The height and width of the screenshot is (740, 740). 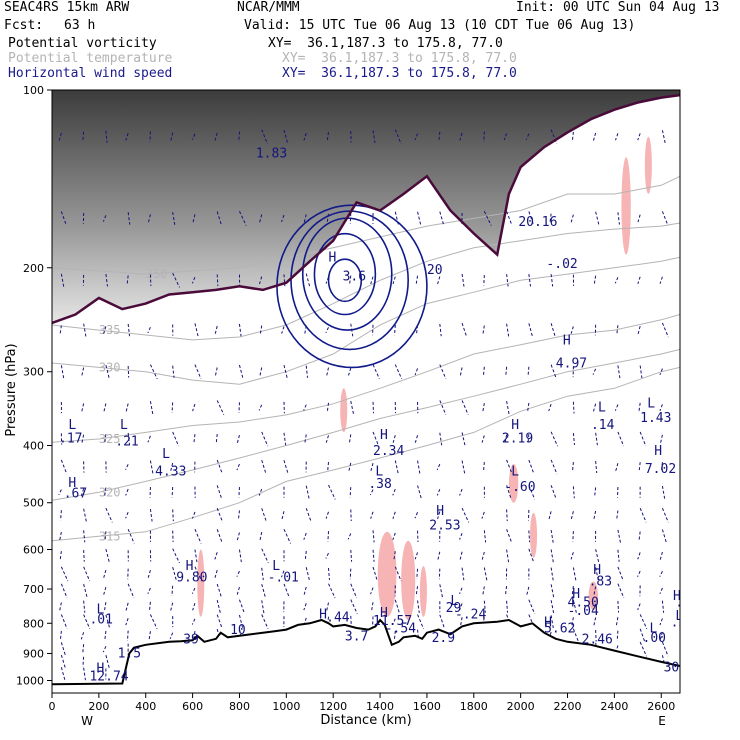 What do you see at coordinates (345, 280) in the screenshot?
I see `wind-speed-contour` at bounding box center [345, 280].